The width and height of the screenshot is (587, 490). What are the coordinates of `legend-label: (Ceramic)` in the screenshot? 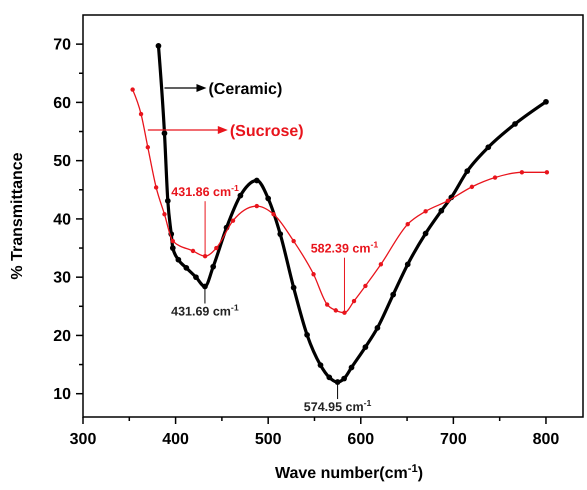 It's located at (245, 89).